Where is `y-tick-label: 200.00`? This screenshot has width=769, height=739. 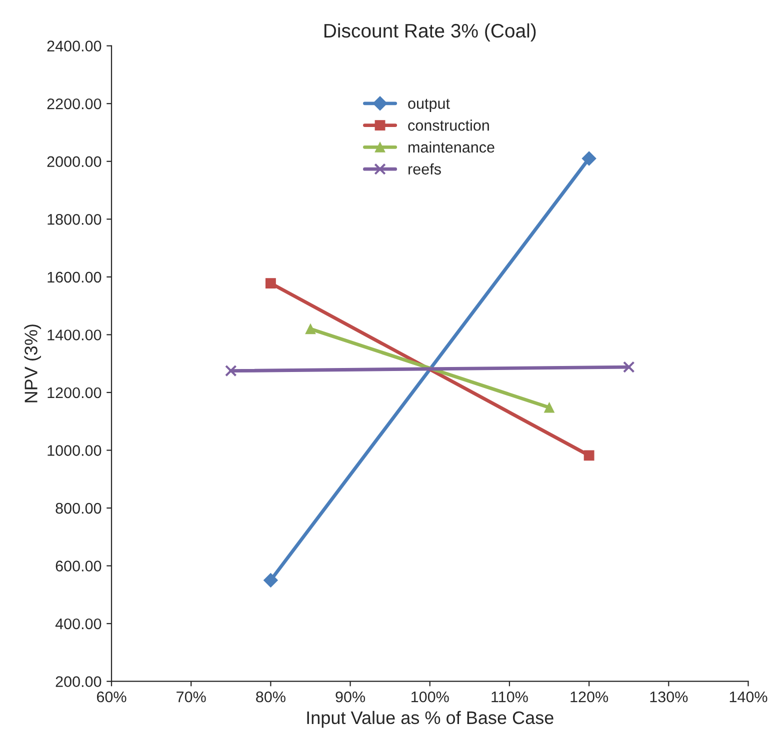 y-tick-label: 200.00 is located at coordinates (79, 682).